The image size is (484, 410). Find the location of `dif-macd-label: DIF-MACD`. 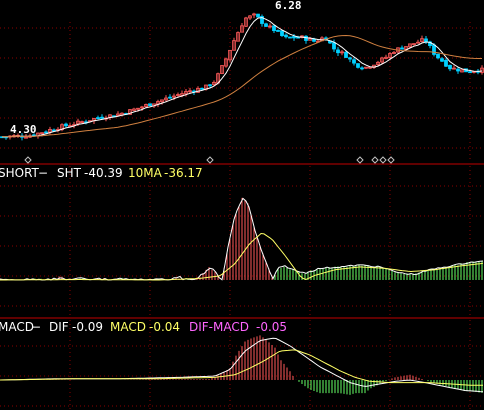

dif-macd-label: DIF-MACD is located at coordinates (219, 327).